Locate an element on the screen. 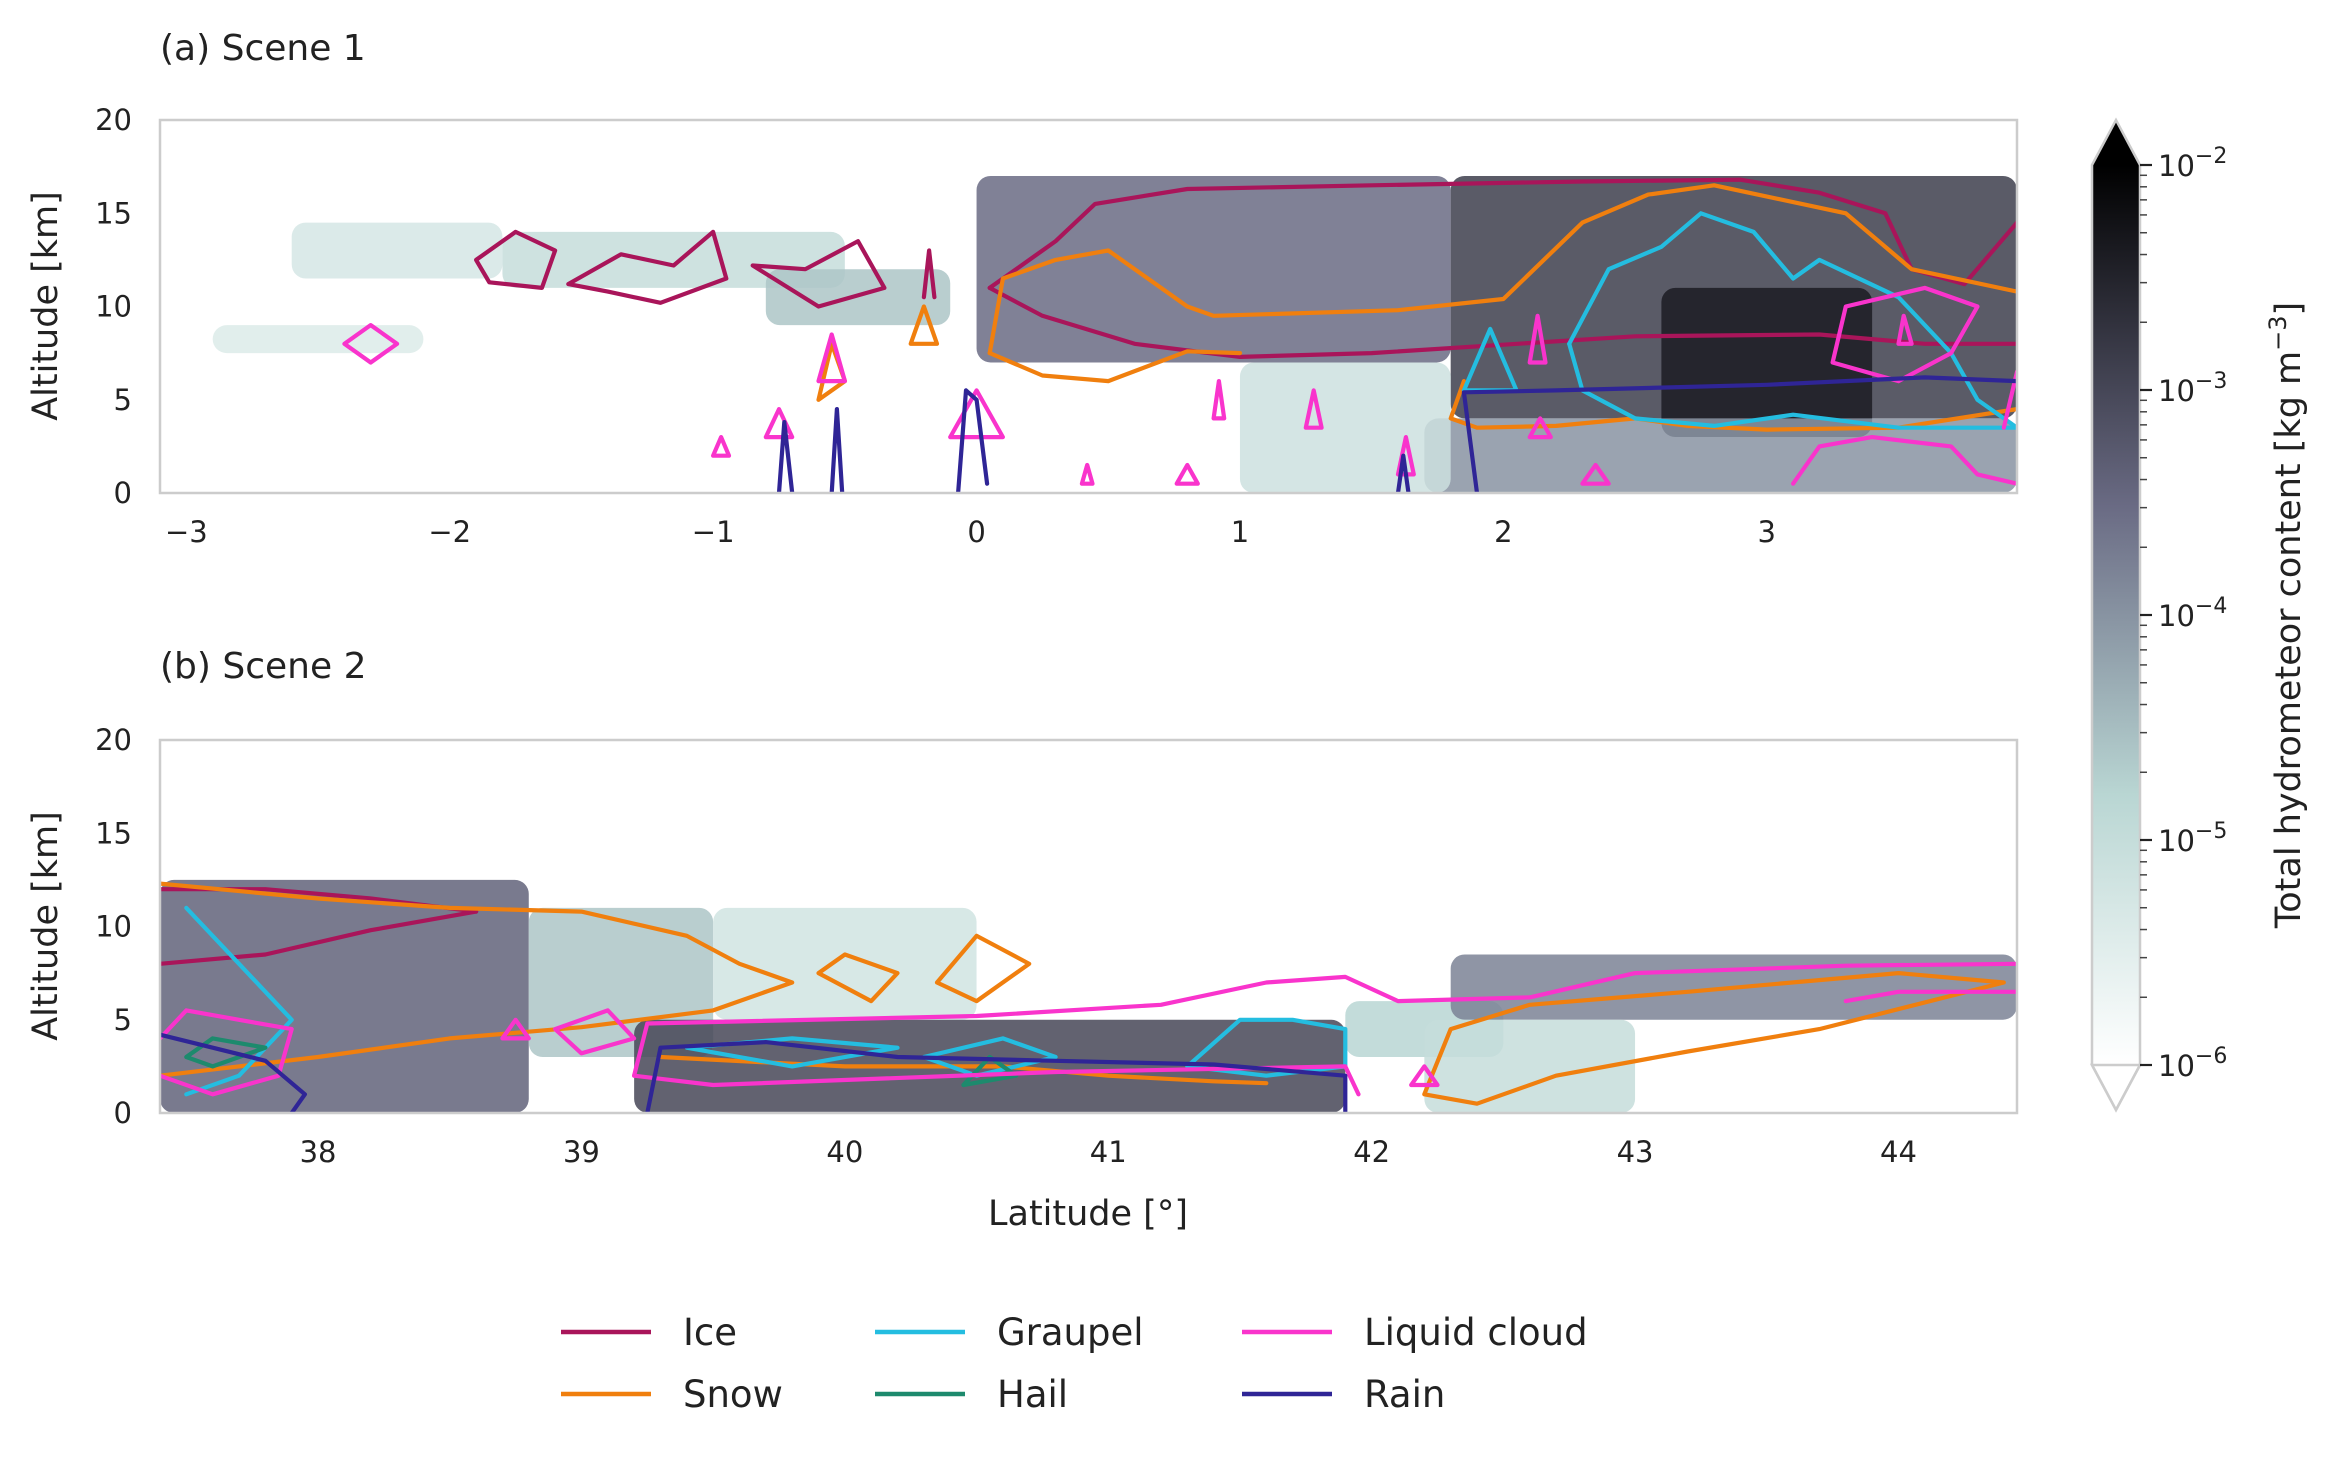 The width and height of the screenshot is (2346, 1464). x-tick-label: −1 is located at coordinates (713, 532).